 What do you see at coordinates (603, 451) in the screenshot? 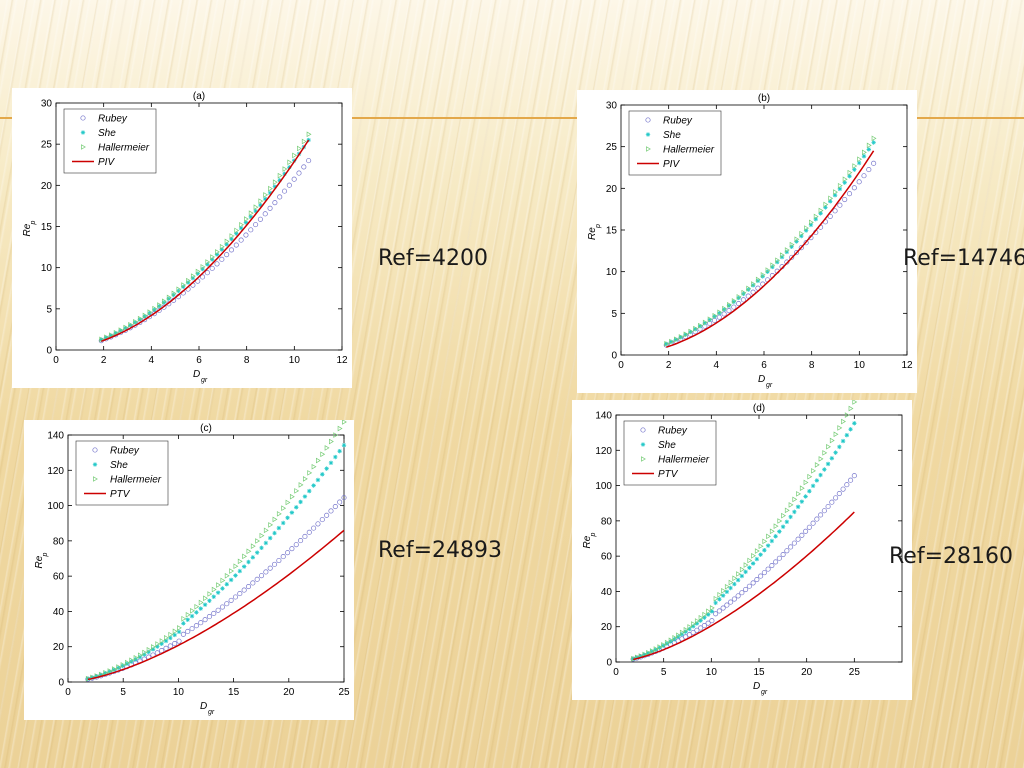
I see `y-tick-label: 120` at bounding box center [603, 451].